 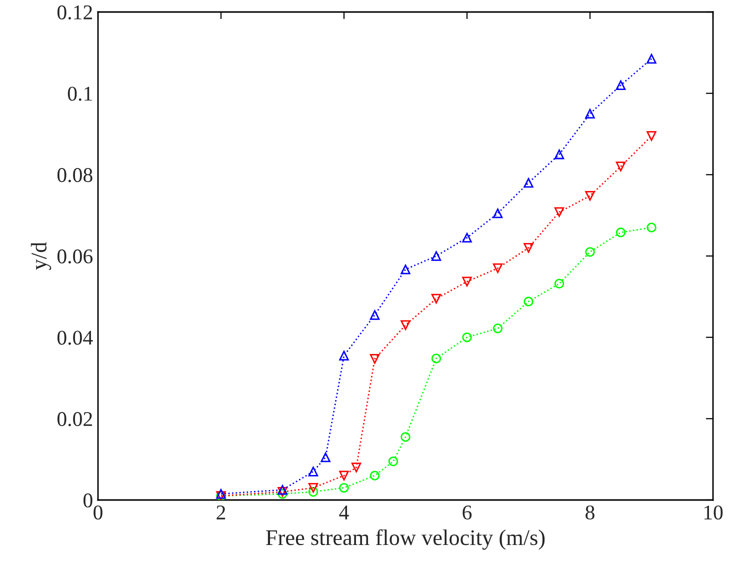 What do you see at coordinates (88, 500) in the screenshot?
I see `y-tick-label: 0` at bounding box center [88, 500].